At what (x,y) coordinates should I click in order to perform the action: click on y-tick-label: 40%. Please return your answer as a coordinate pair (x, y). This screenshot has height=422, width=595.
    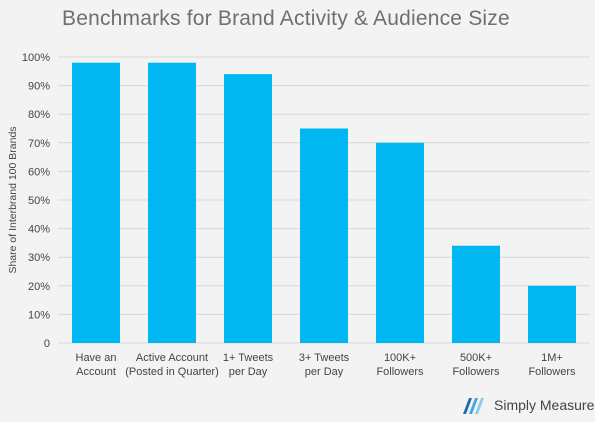
    Looking at the image, I should click on (39, 230).